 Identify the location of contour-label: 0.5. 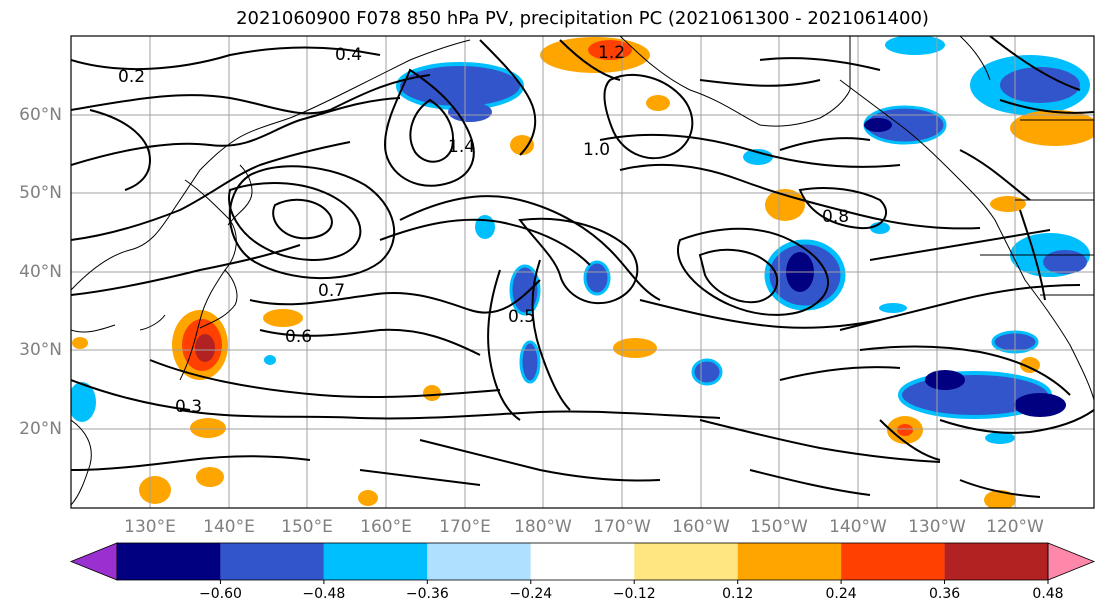
(521, 317).